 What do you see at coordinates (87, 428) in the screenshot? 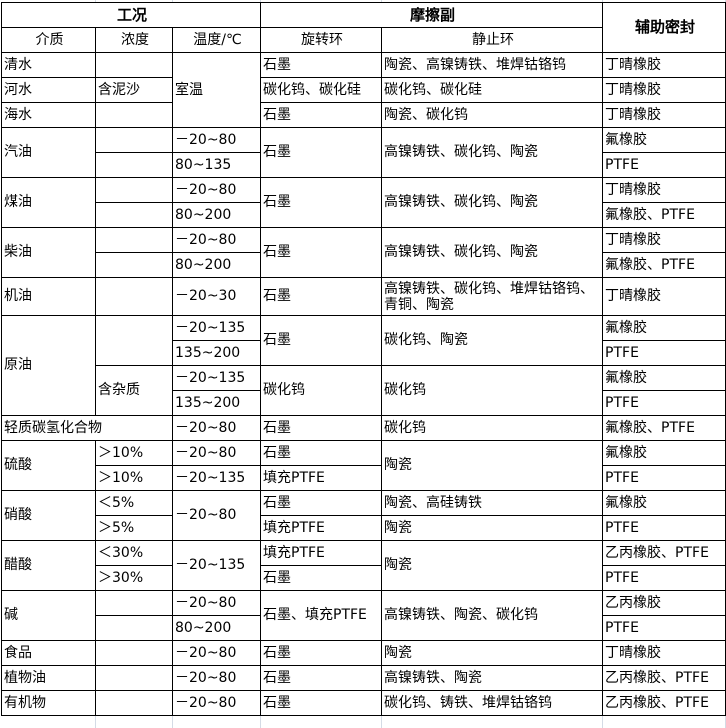
I see `medium-cell: 轻质碳氢化合物` at bounding box center [87, 428].